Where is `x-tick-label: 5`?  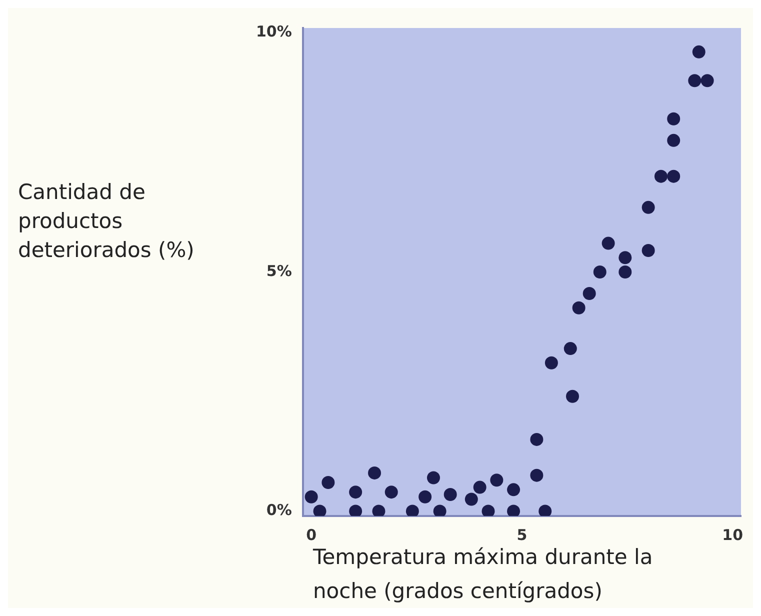 x-tick-label: 5 is located at coordinates (522, 535).